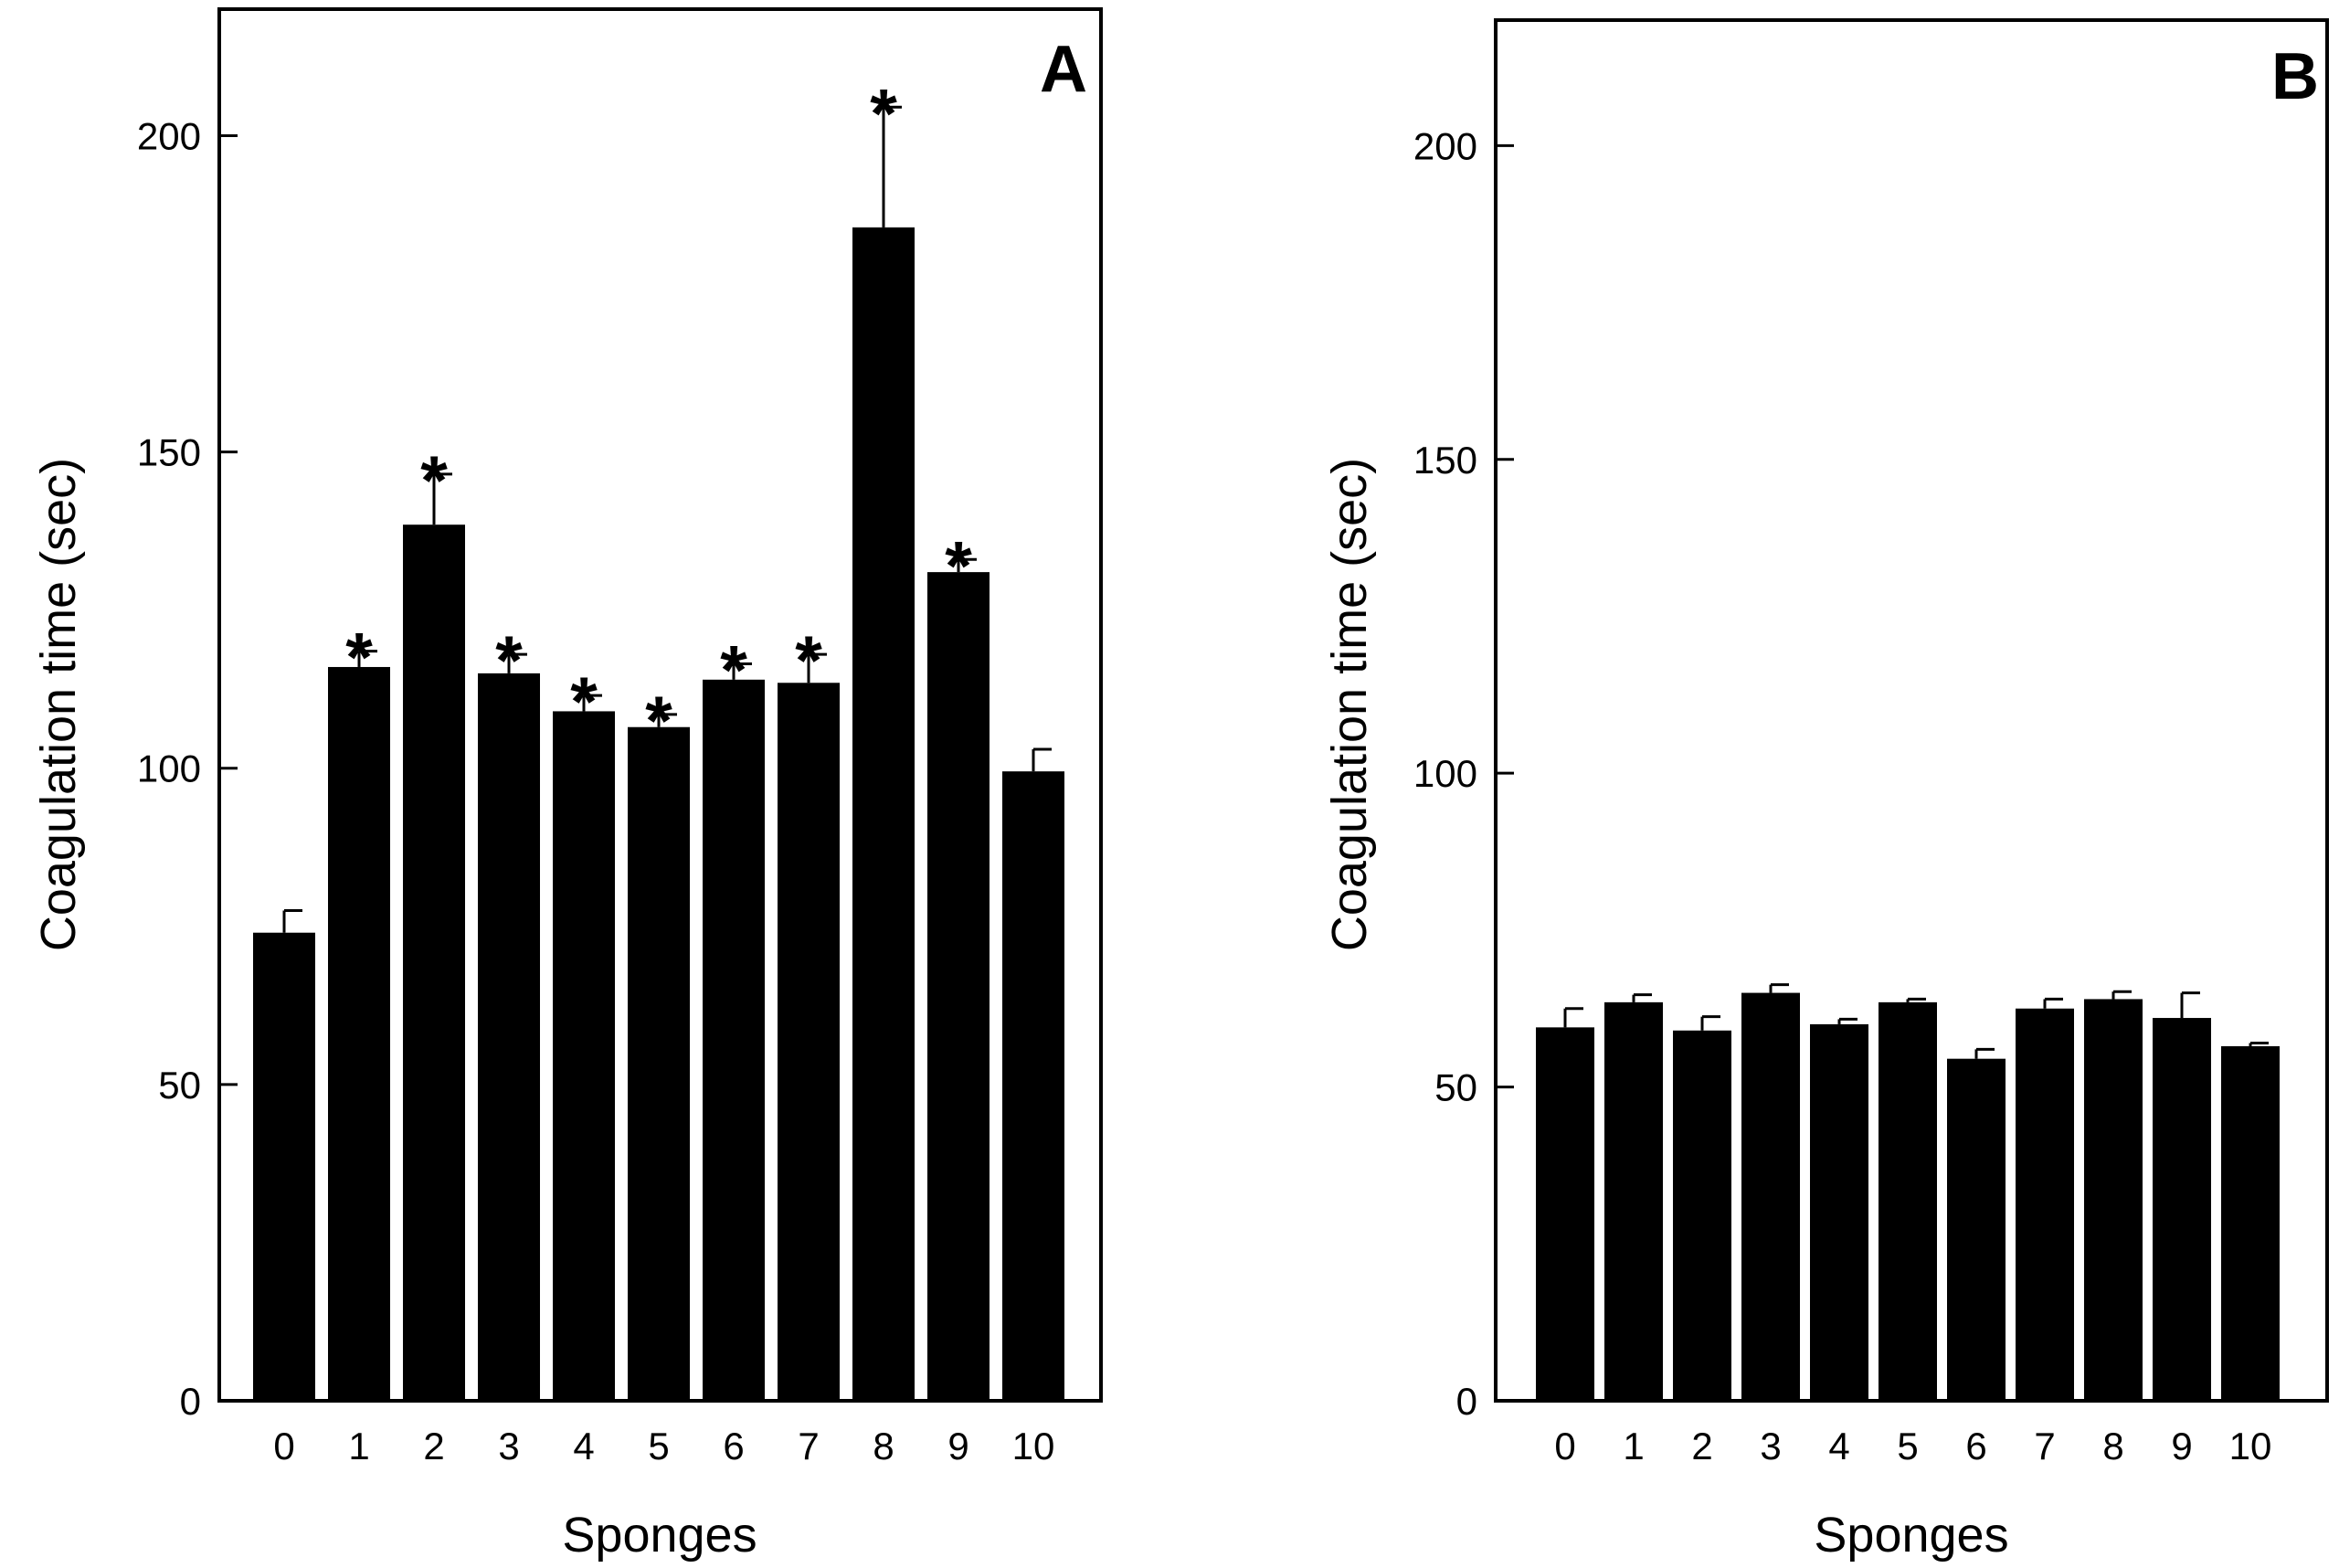 This screenshot has width=2339, height=1568. What do you see at coordinates (734, 1446) in the screenshot?
I see `panel-a-x-tick-label: 6` at bounding box center [734, 1446].